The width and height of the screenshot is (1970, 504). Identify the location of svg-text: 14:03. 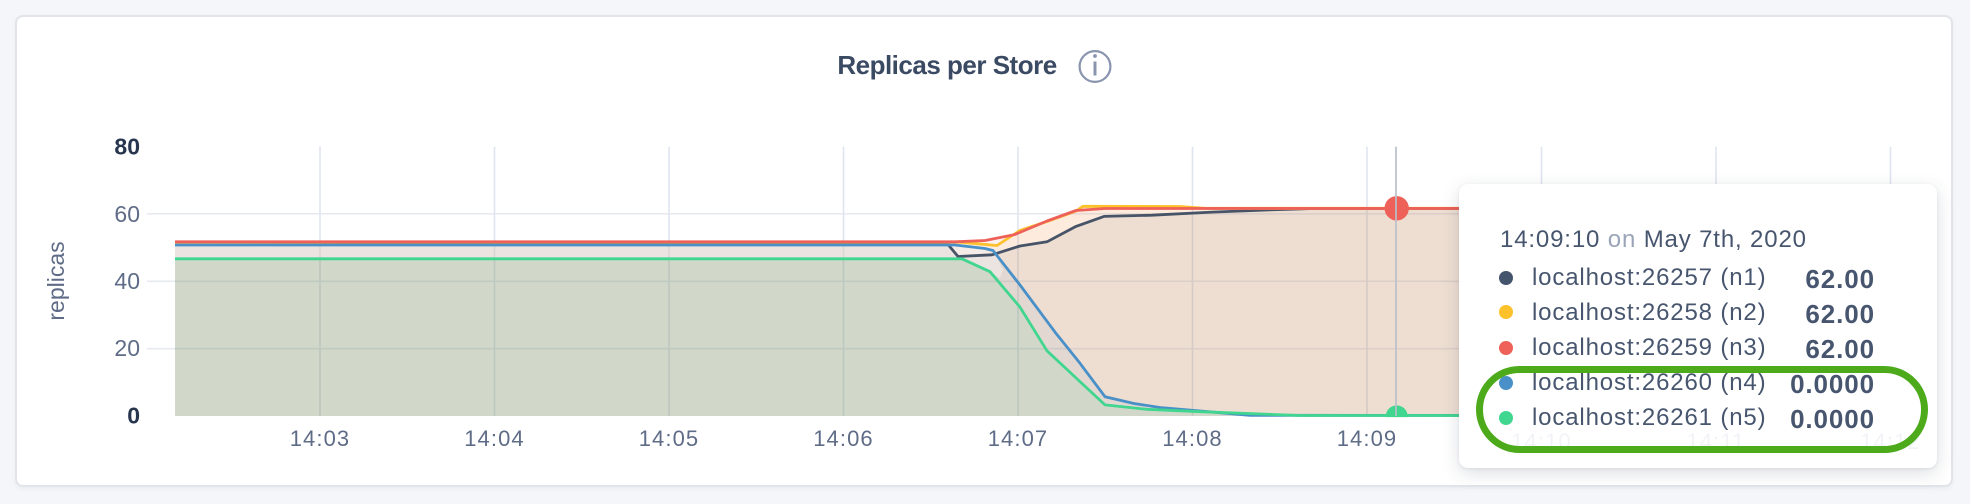
(320, 438).